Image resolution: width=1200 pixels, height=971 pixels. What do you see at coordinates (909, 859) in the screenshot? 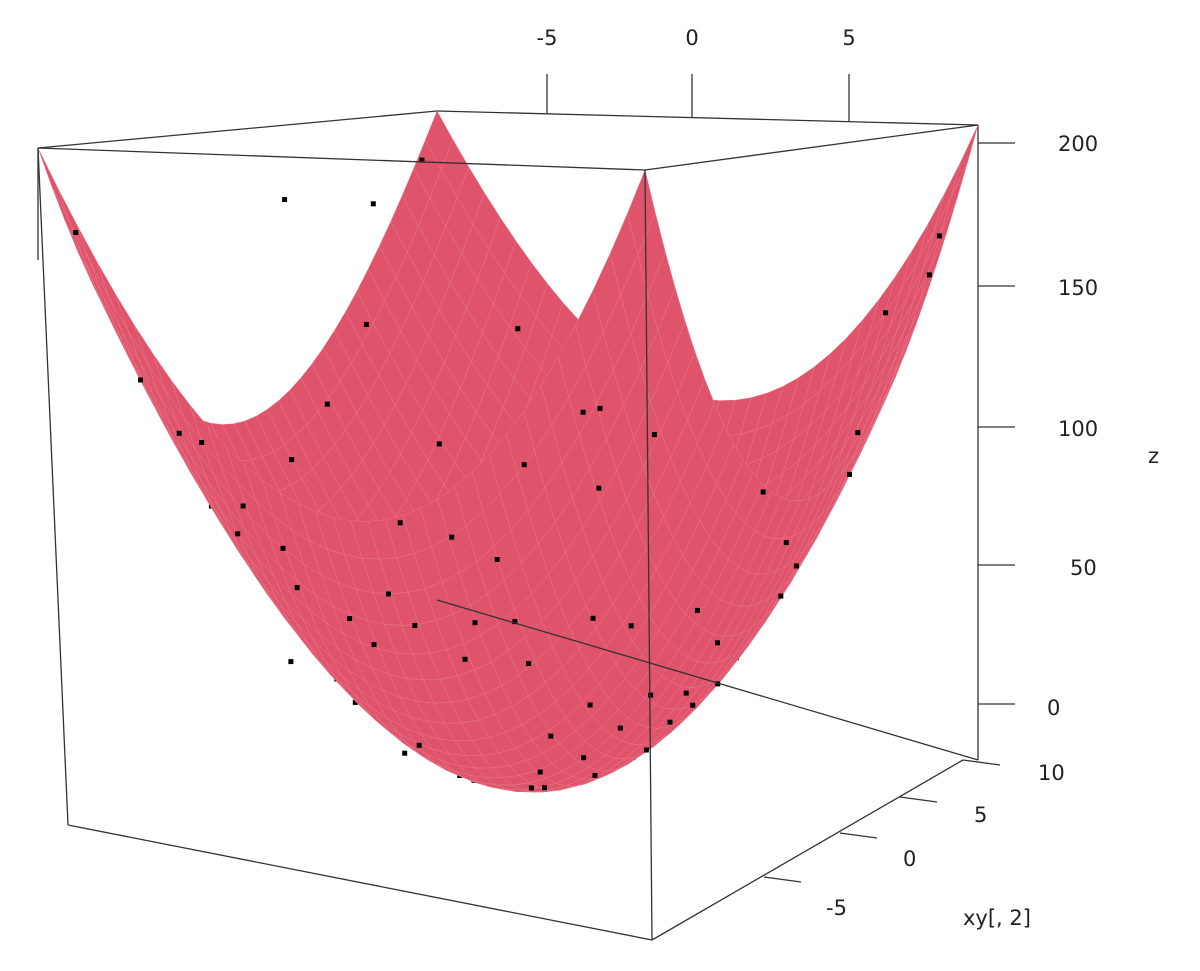
I see `y-tick-label: 0` at bounding box center [909, 859].